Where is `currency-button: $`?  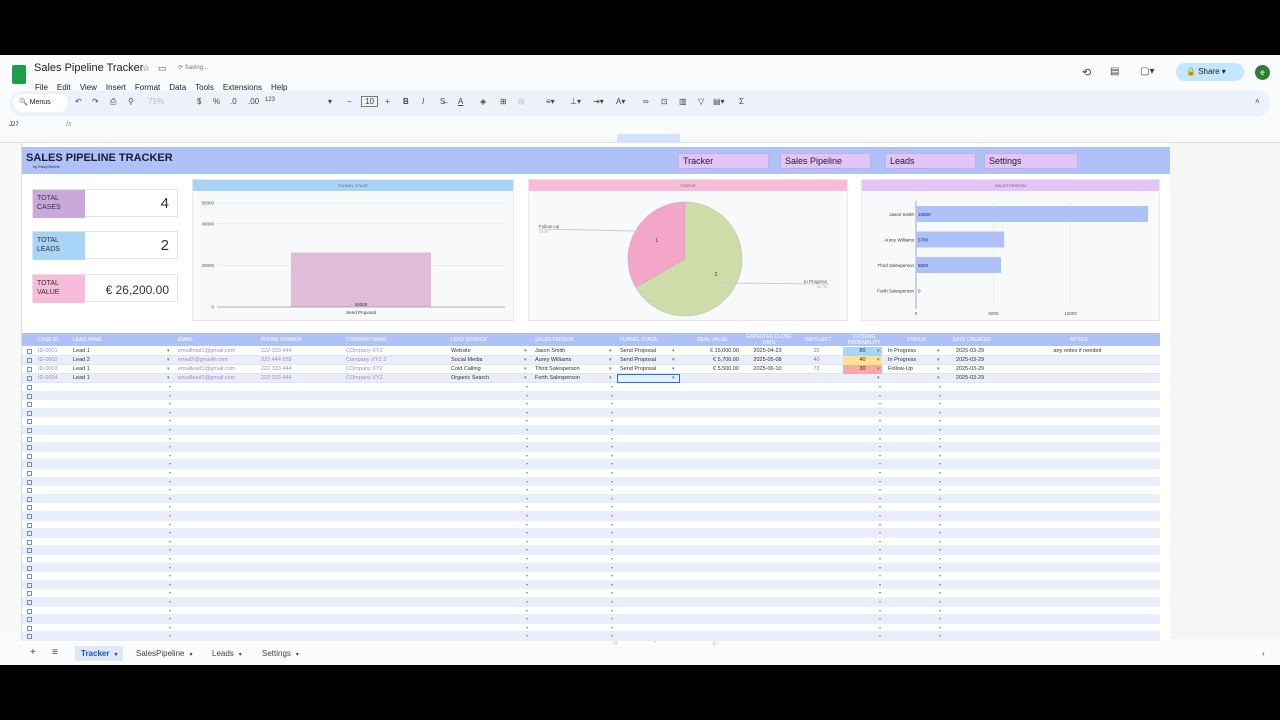 currency-button: $ is located at coordinates (199, 101).